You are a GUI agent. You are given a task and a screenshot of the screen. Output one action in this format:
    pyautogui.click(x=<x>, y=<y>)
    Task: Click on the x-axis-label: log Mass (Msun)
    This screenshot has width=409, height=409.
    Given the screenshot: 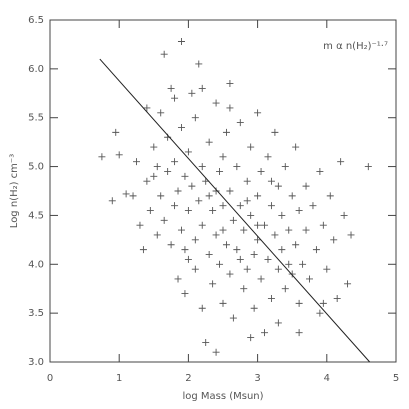 What is the action you would take?
    pyautogui.click(x=222, y=396)
    